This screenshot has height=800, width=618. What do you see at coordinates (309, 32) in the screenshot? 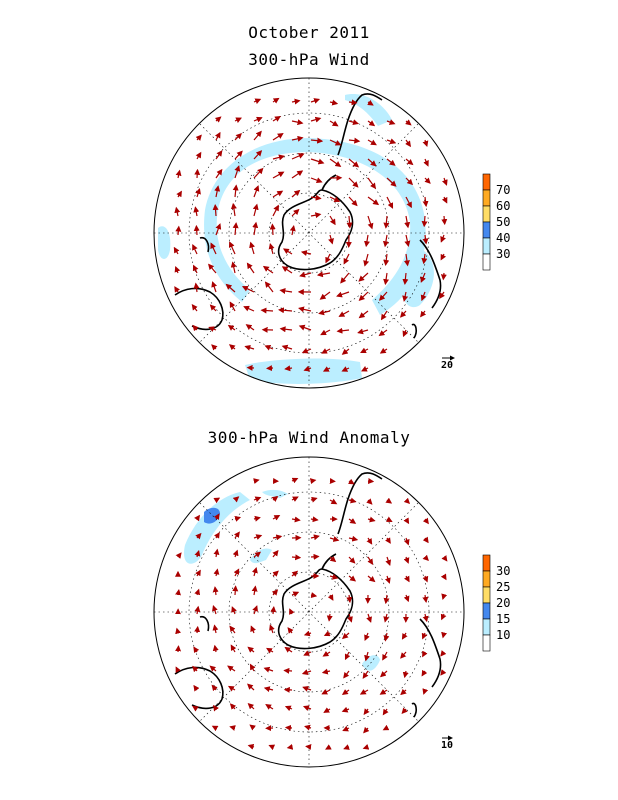
I see `figure-title: October 2011` at bounding box center [309, 32].